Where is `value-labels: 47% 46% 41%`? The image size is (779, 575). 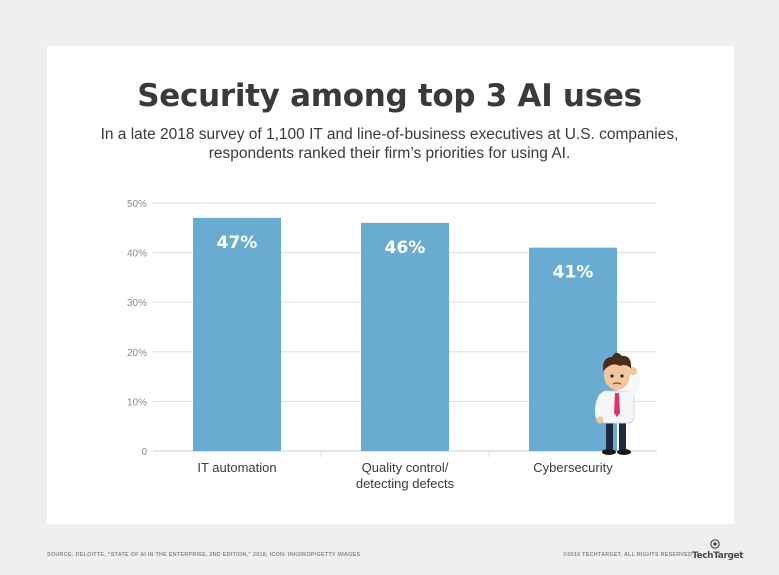
value-labels: 47% 46% 41% is located at coordinates (405, 258).